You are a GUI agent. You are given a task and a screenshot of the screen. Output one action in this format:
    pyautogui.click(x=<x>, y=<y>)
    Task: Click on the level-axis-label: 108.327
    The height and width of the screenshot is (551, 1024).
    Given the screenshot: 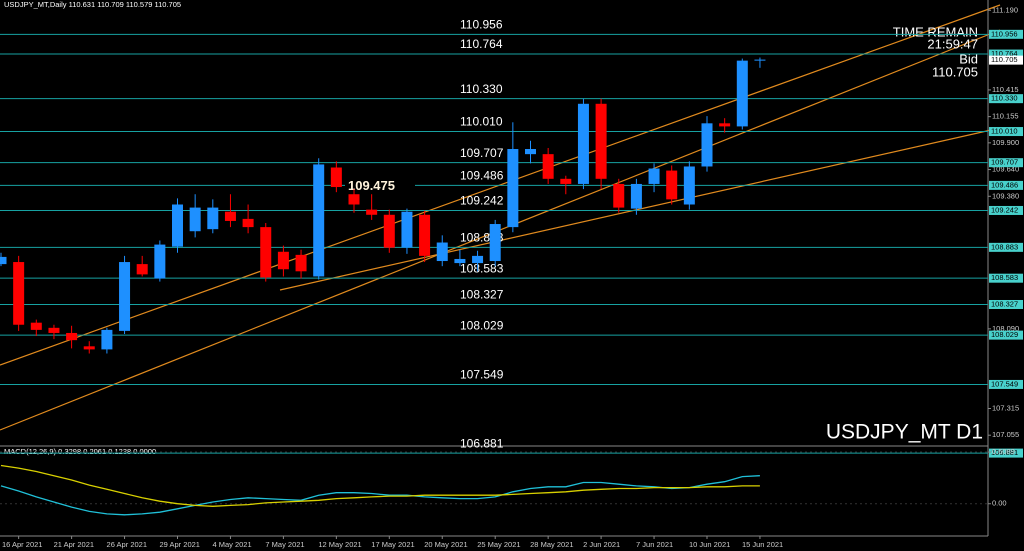 What is the action you would take?
    pyautogui.click(x=1004, y=303)
    